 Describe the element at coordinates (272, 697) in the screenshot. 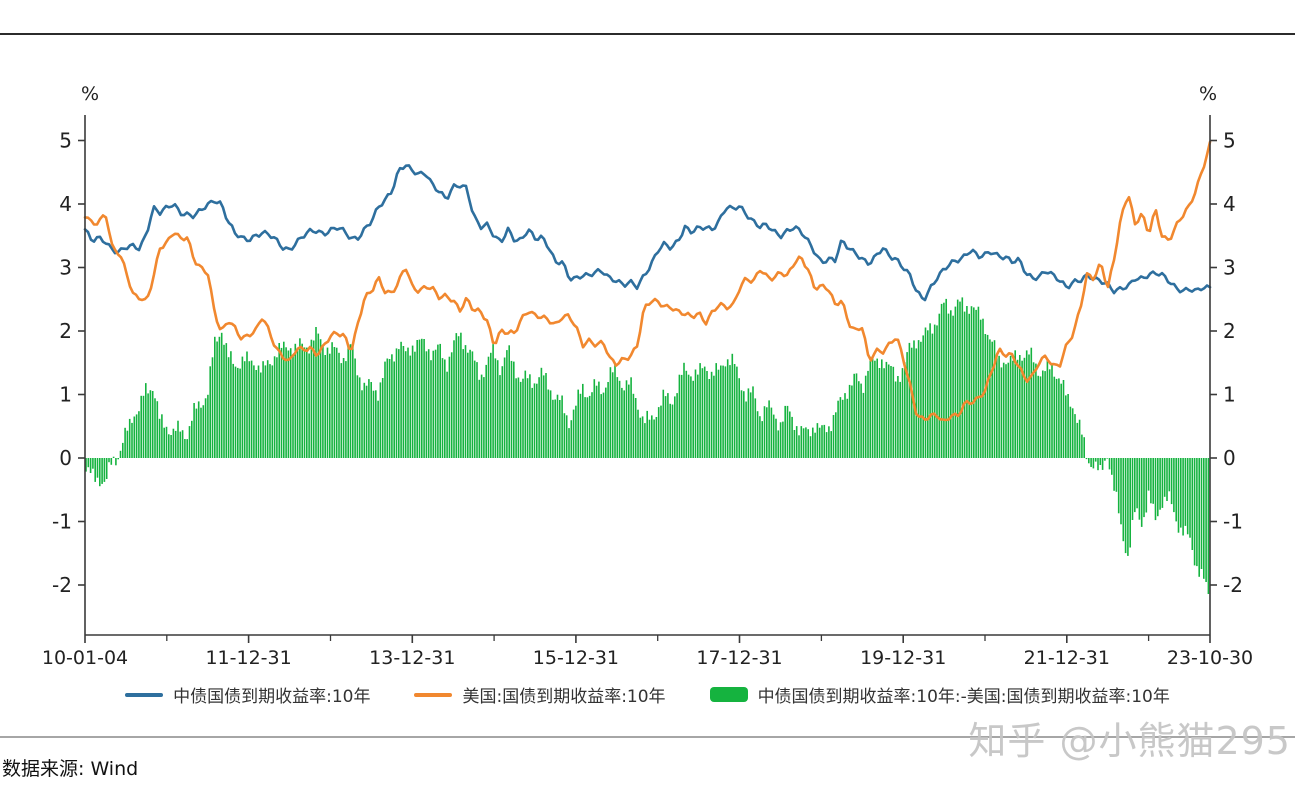

I see `china-yield-legend-label: 中债国债到期收益率:10年` at that location.